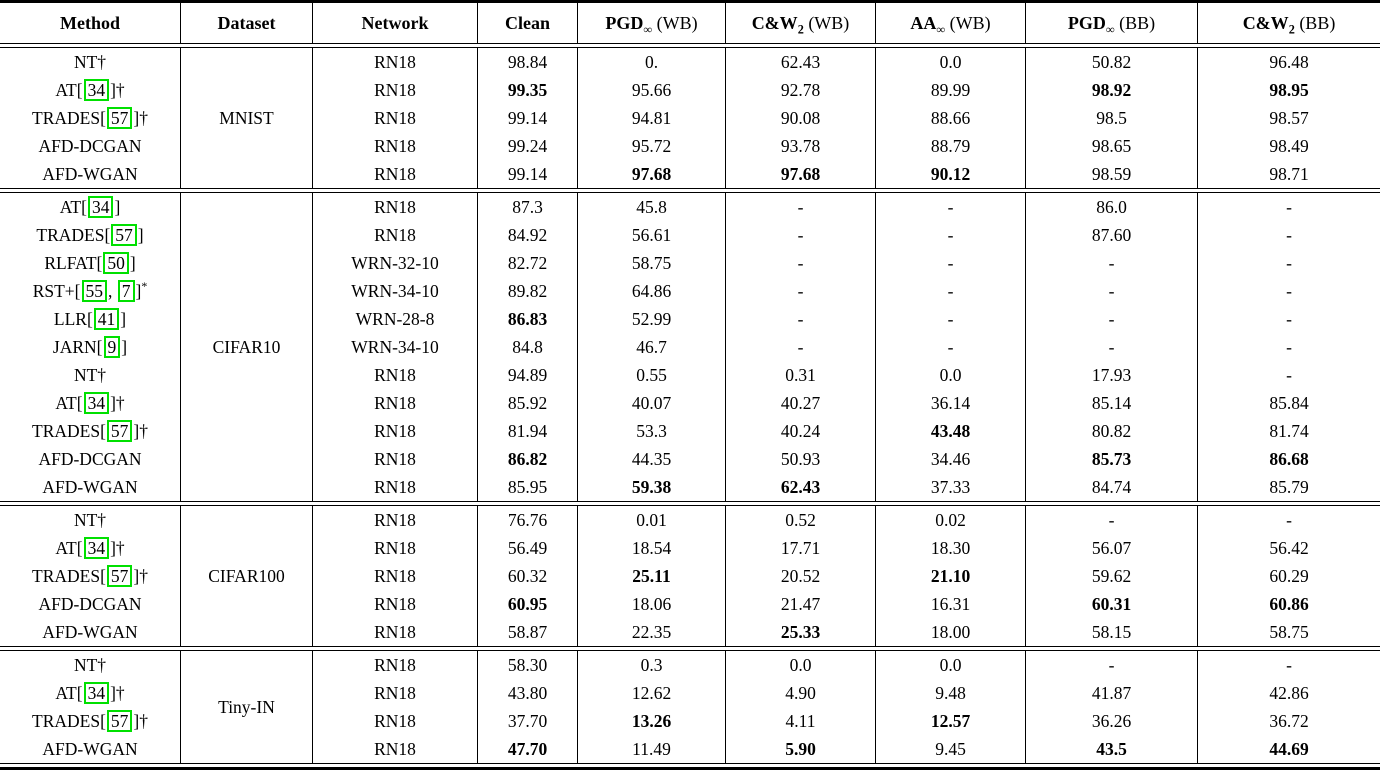  Describe the element at coordinates (527, 118) in the screenshot. I see `value-cell: 99.14` at that location.